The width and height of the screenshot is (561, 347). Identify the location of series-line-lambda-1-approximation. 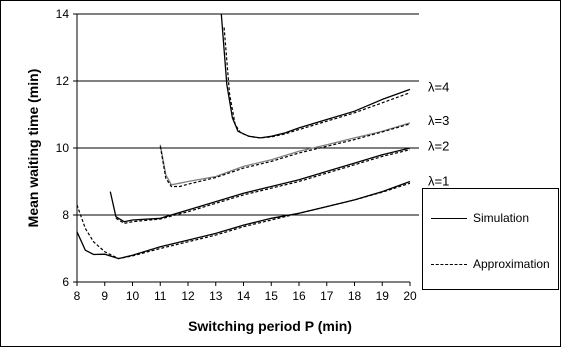
(243, 221).